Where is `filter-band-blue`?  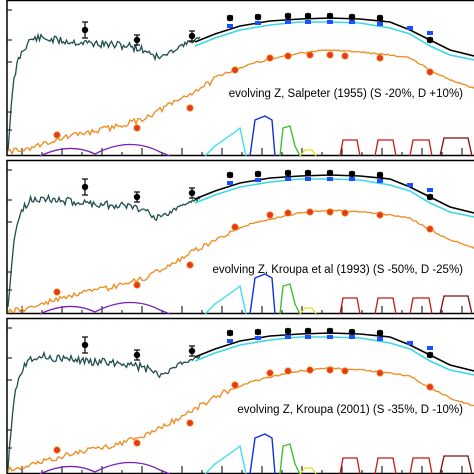
filter-band-blue is located at coordinates (262, 294).